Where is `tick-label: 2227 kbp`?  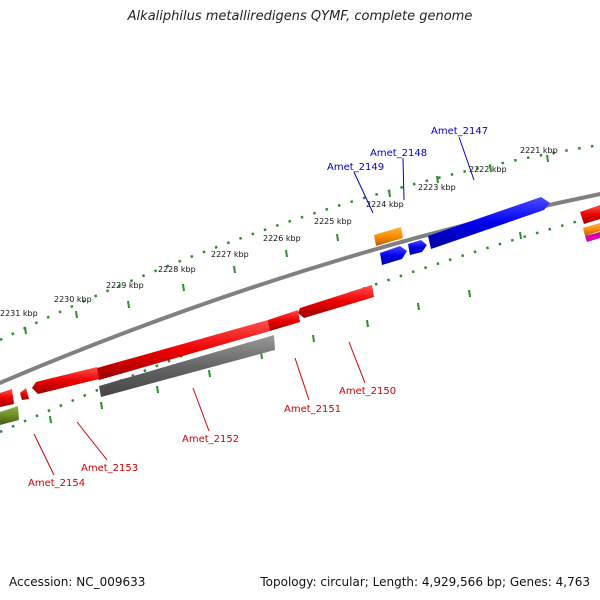 tick-label: 2227 kbp is located at coordinates (230, 254).